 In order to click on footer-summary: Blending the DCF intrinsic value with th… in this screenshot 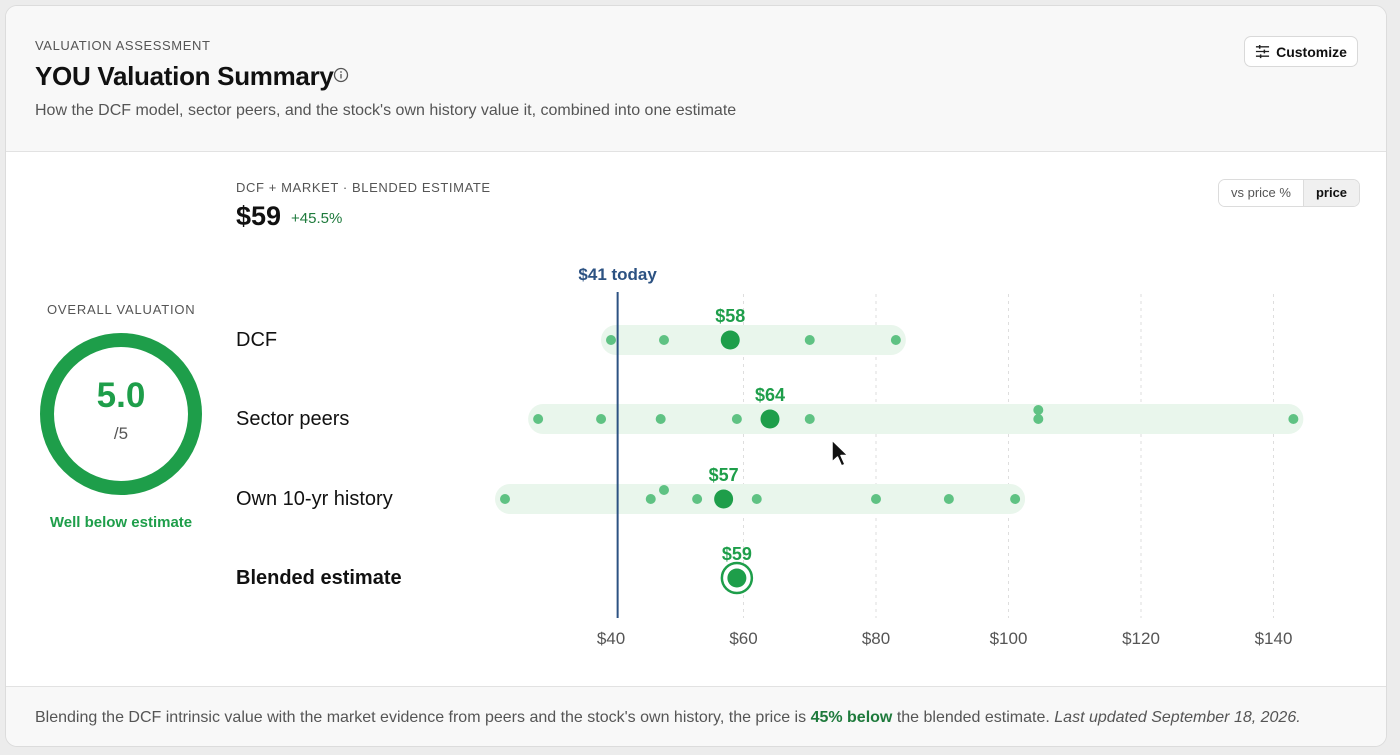, I will do `click(668, 718)`.